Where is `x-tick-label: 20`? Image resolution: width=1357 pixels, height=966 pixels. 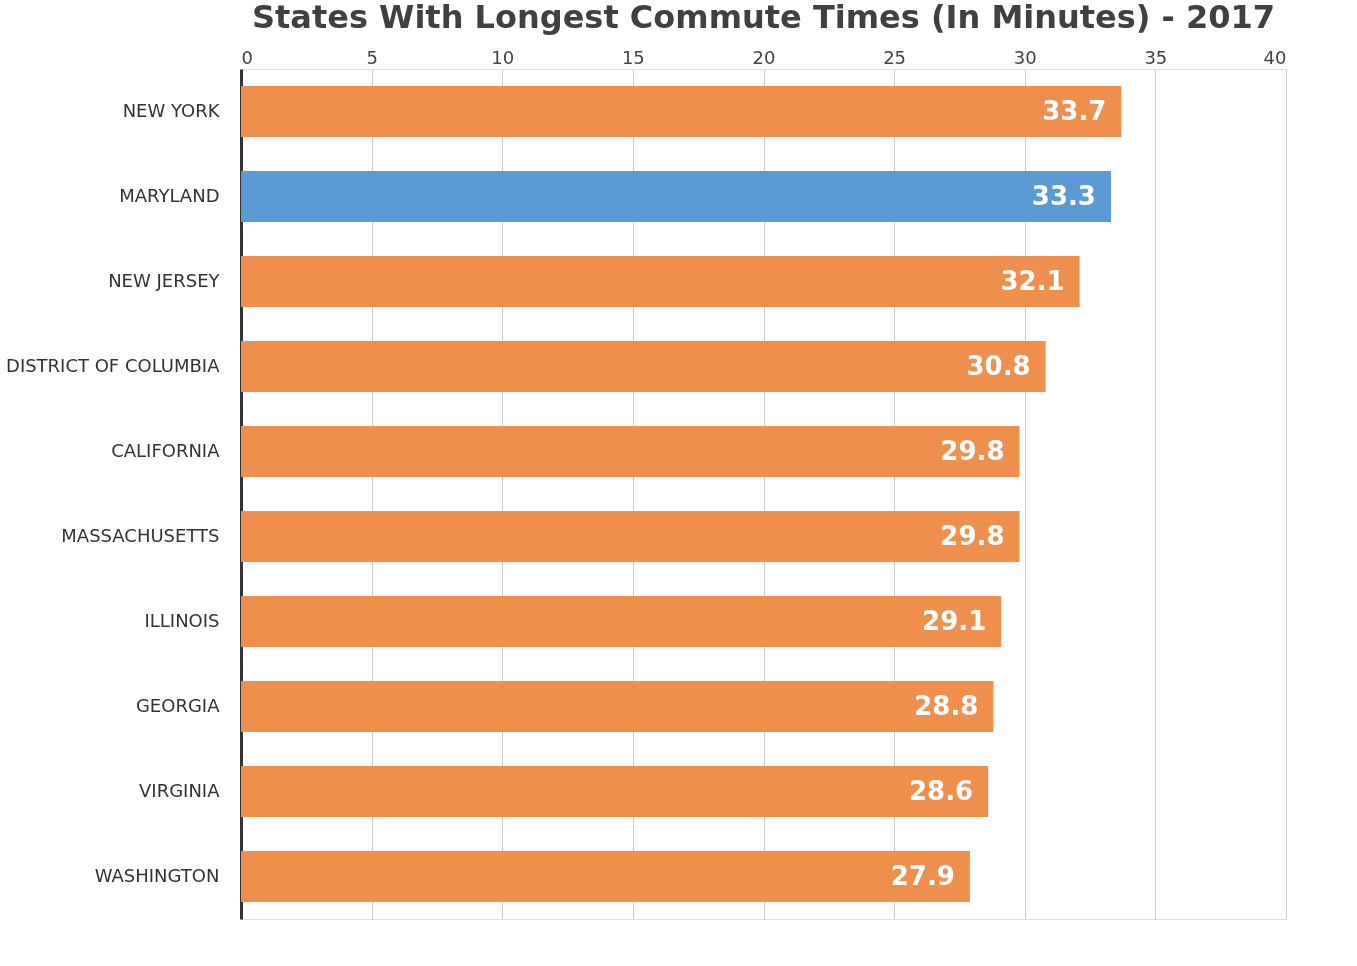 x-tick-label: 20 is located at coordinates (764, 57).